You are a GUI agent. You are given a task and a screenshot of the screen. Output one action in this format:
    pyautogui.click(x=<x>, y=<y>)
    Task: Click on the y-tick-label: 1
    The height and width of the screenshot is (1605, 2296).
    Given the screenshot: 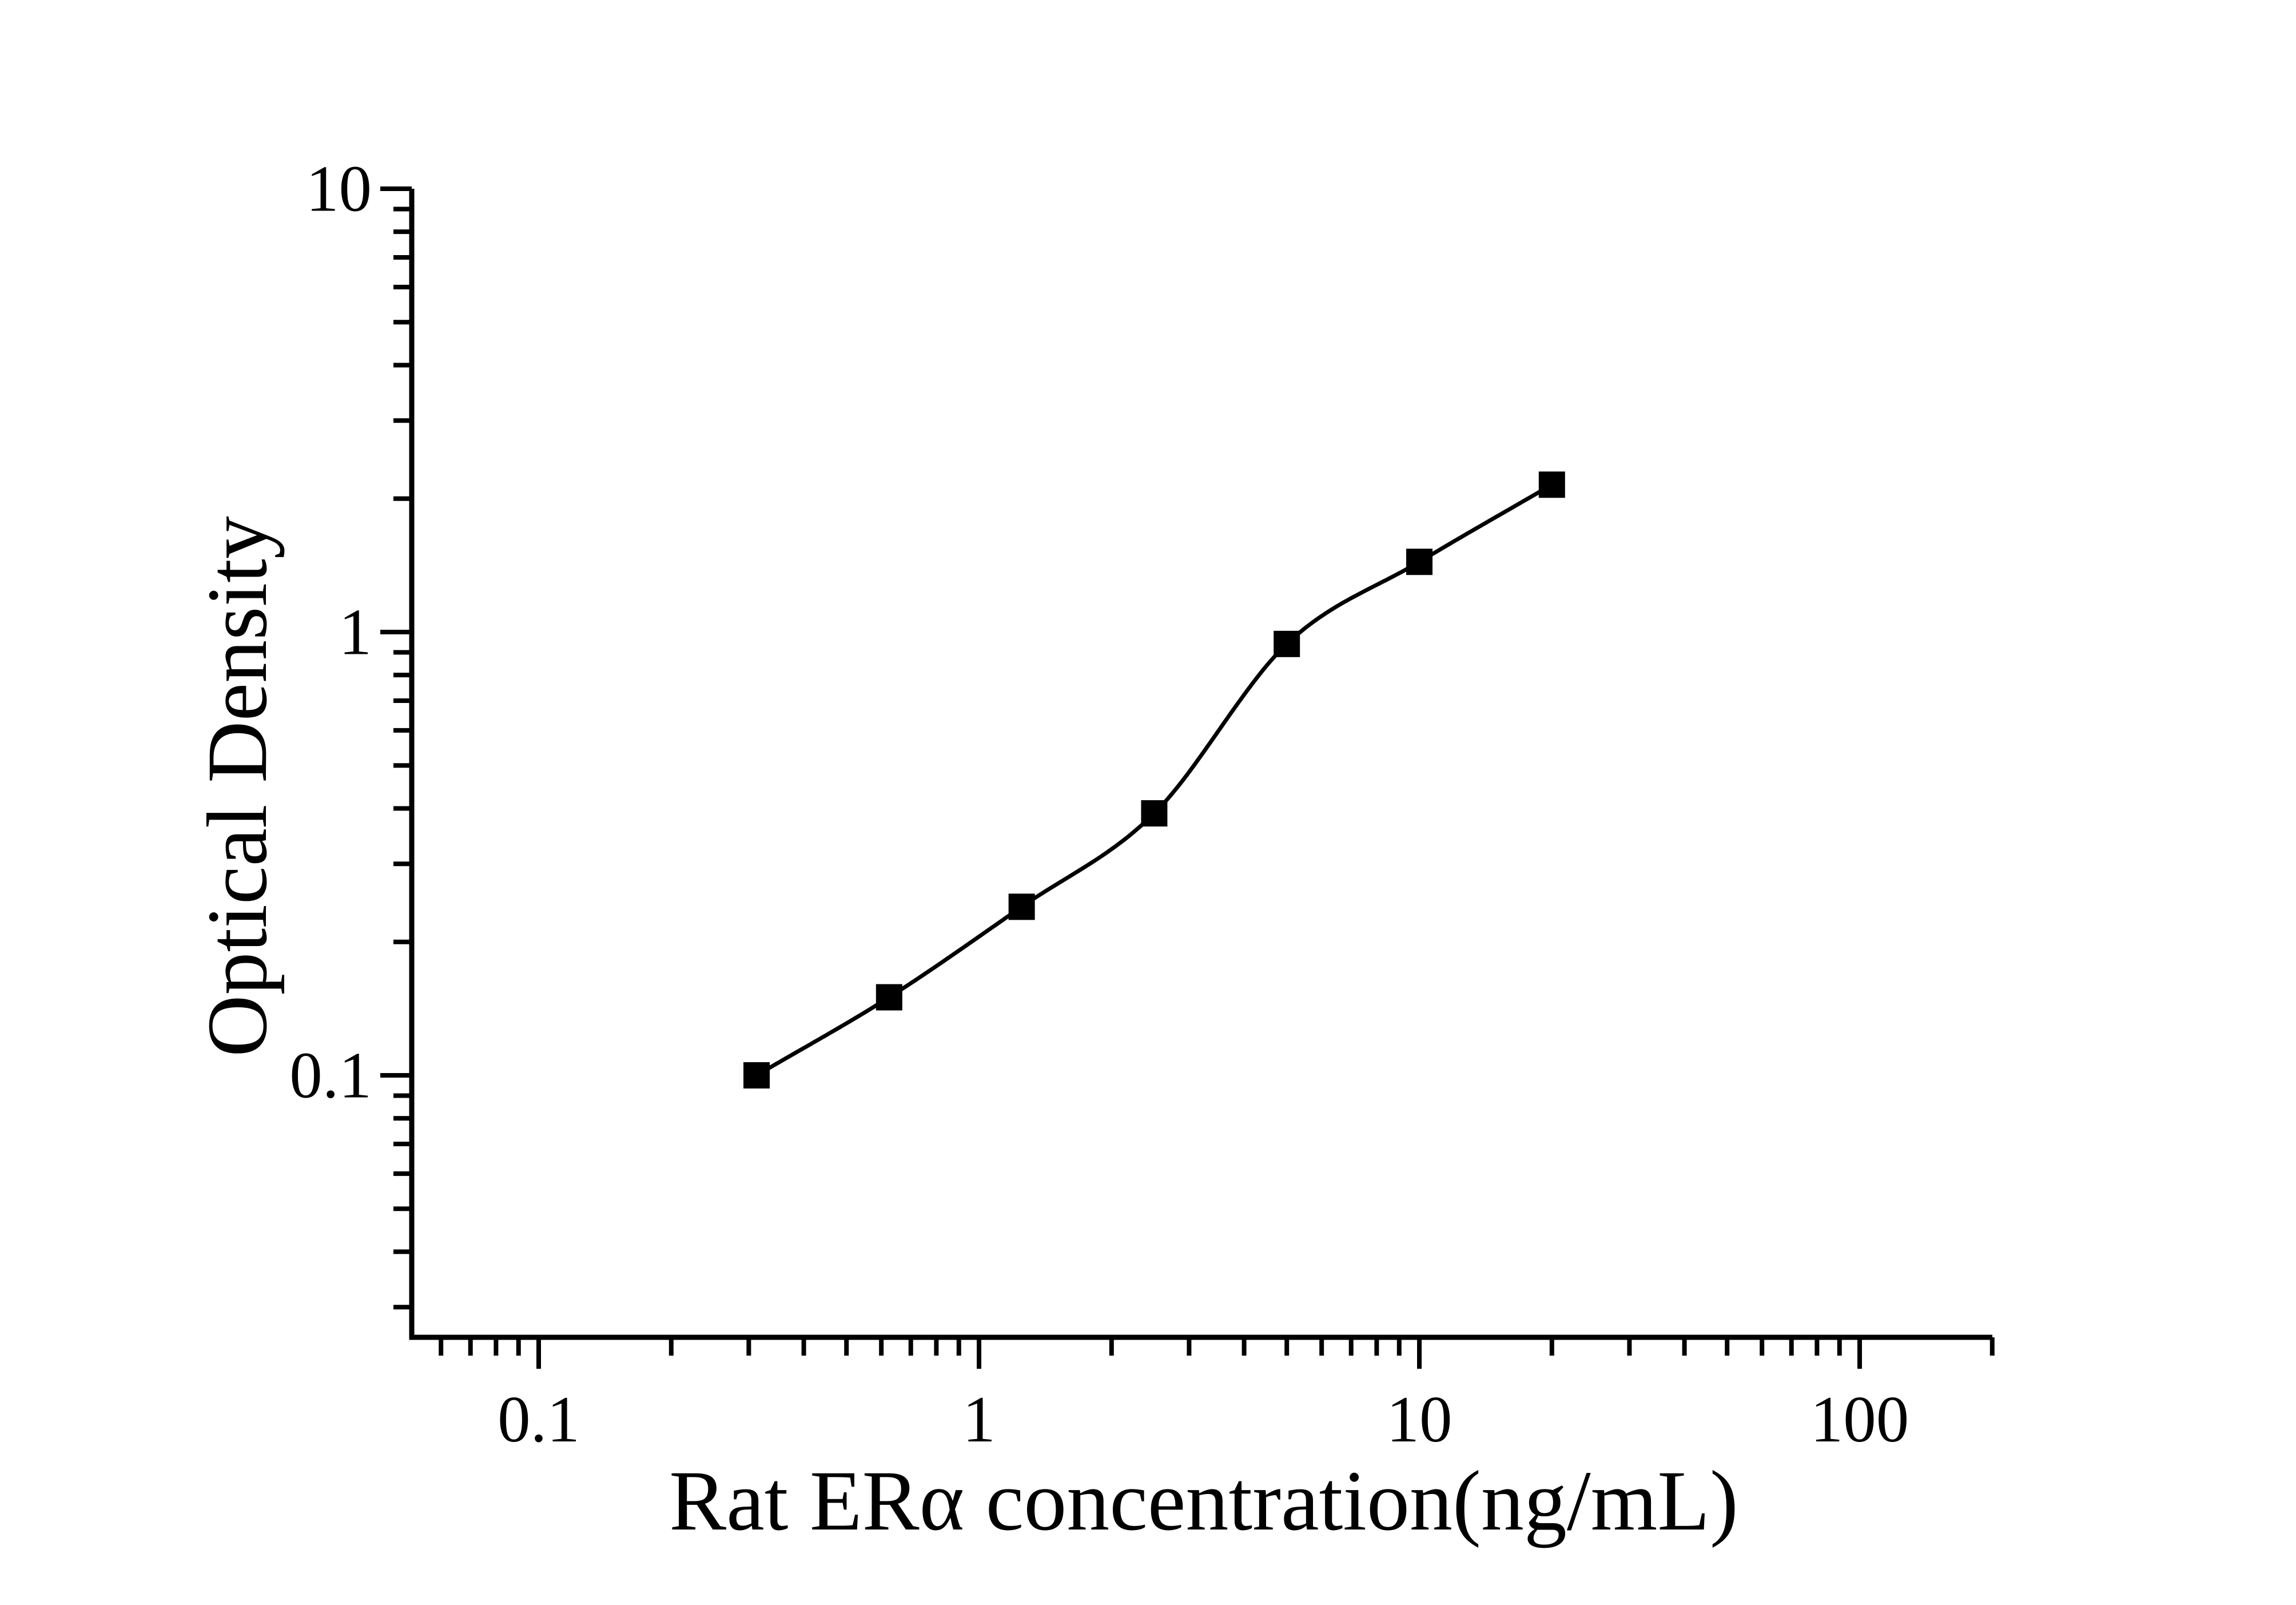 What is the action you would take?
    pyautogui.click(x=356, y=632)
    